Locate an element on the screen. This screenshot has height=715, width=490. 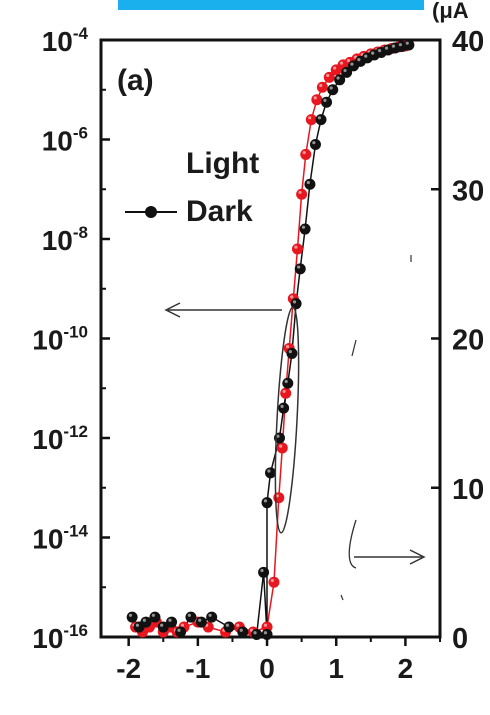
annotation-ellipse-left is located at coordinates (287, 420).